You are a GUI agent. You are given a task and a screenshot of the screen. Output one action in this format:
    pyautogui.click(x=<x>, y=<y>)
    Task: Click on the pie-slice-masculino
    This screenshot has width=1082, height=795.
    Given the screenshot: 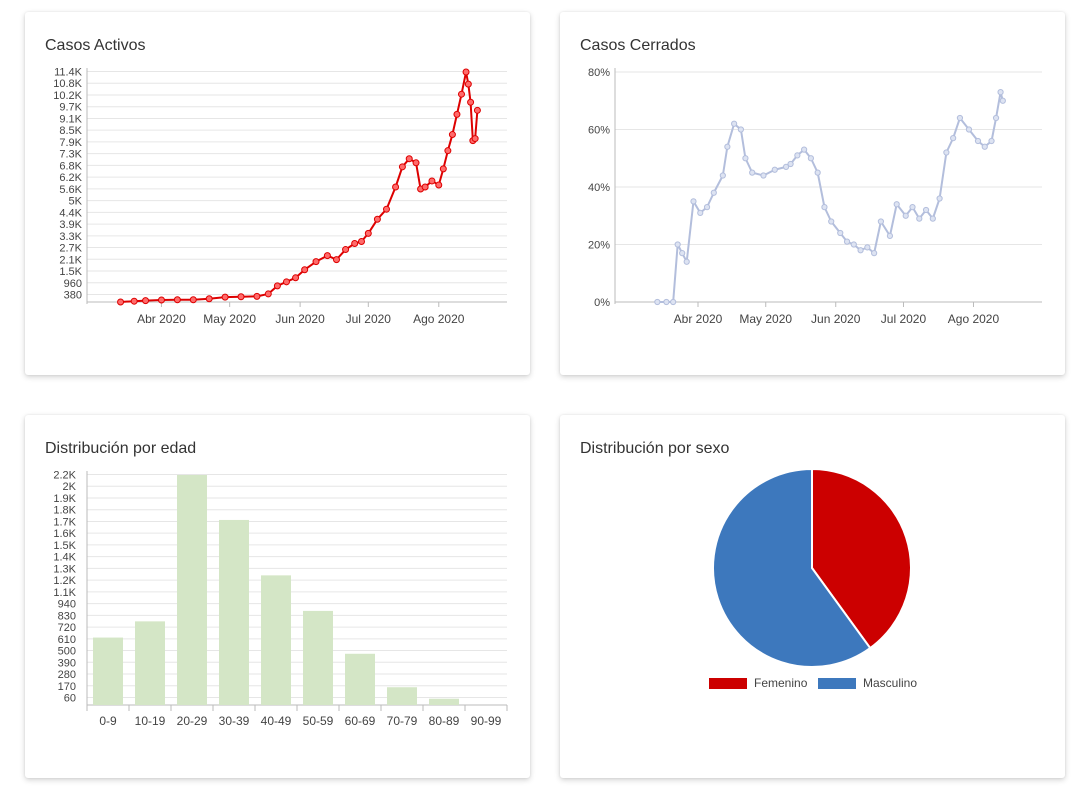 What is the action you would take?
    pyautogui.click(x=792, y=567)
    